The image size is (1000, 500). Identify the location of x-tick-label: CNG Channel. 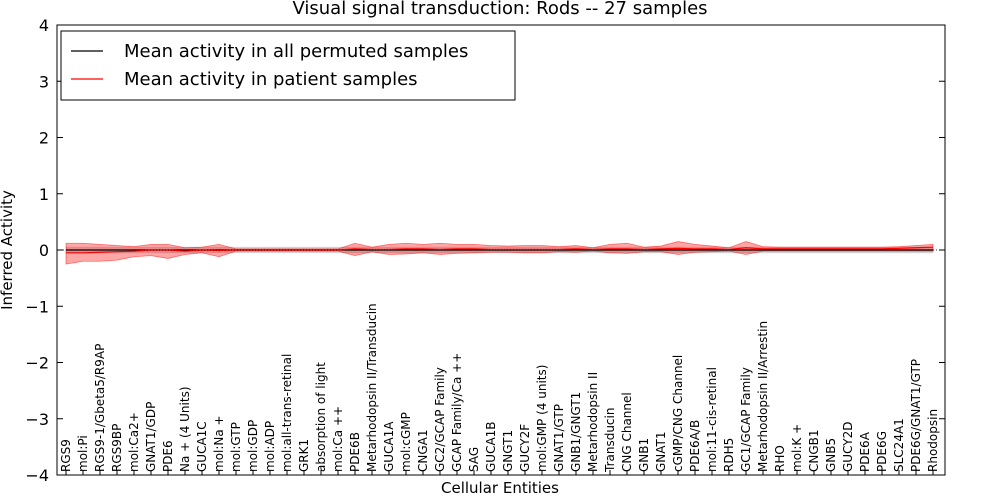
(627, 432).